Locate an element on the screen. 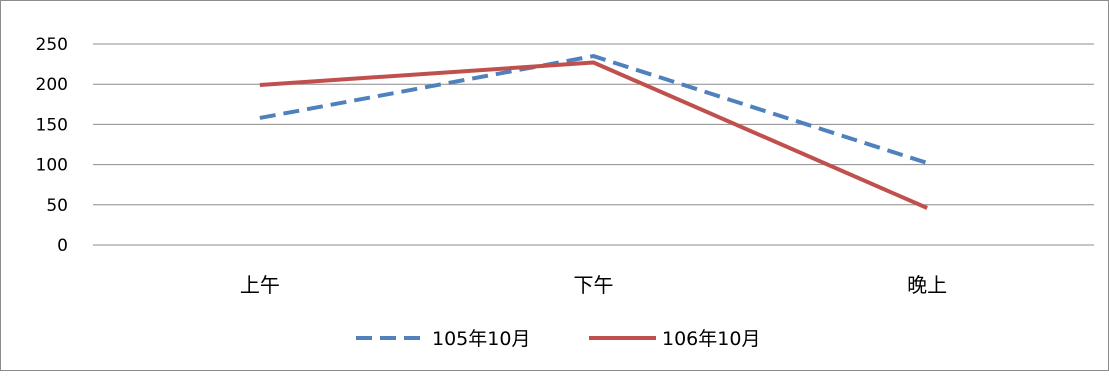 This screenshot has width=1109, height=376. y-tick-label: 150 is located at coordinates (52, 125).